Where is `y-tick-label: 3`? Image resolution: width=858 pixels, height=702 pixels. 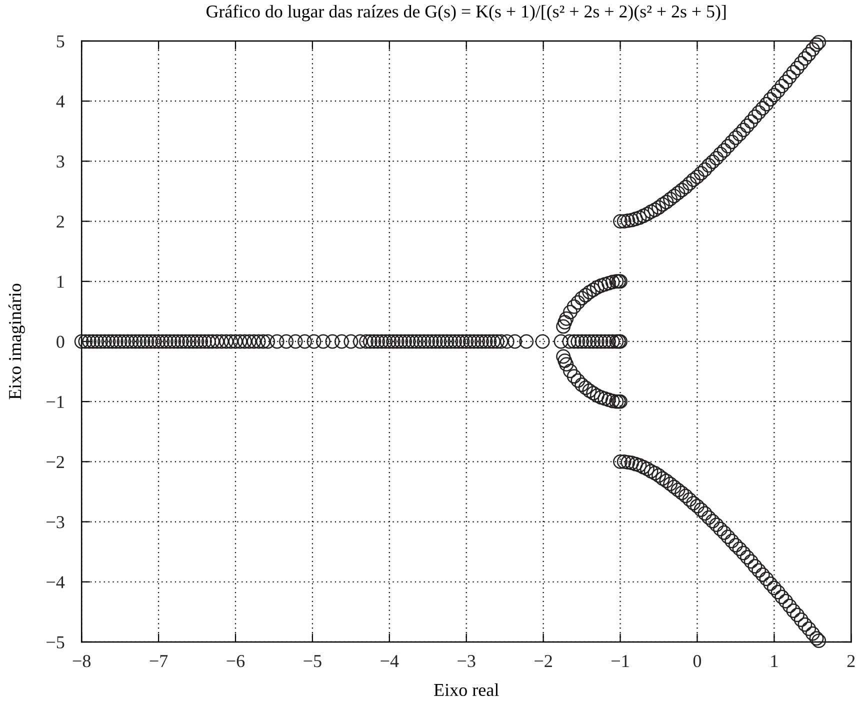
y-tick-label: 3 is located at coordinates (60, 162).